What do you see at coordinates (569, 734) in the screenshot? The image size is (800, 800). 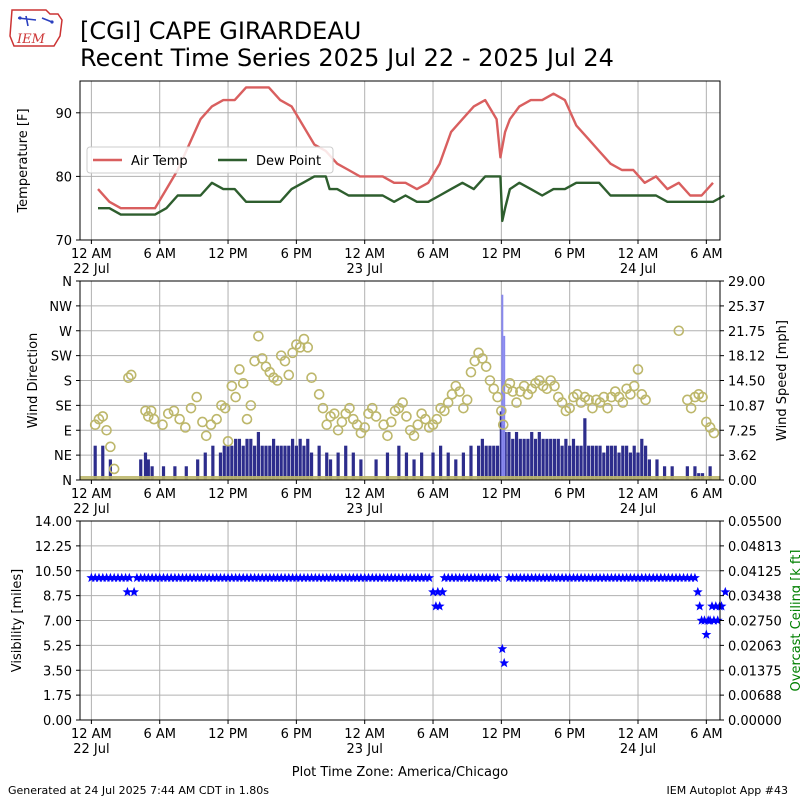 I see `x-tick-label: 6 PM` at bounding box center [569, 734].